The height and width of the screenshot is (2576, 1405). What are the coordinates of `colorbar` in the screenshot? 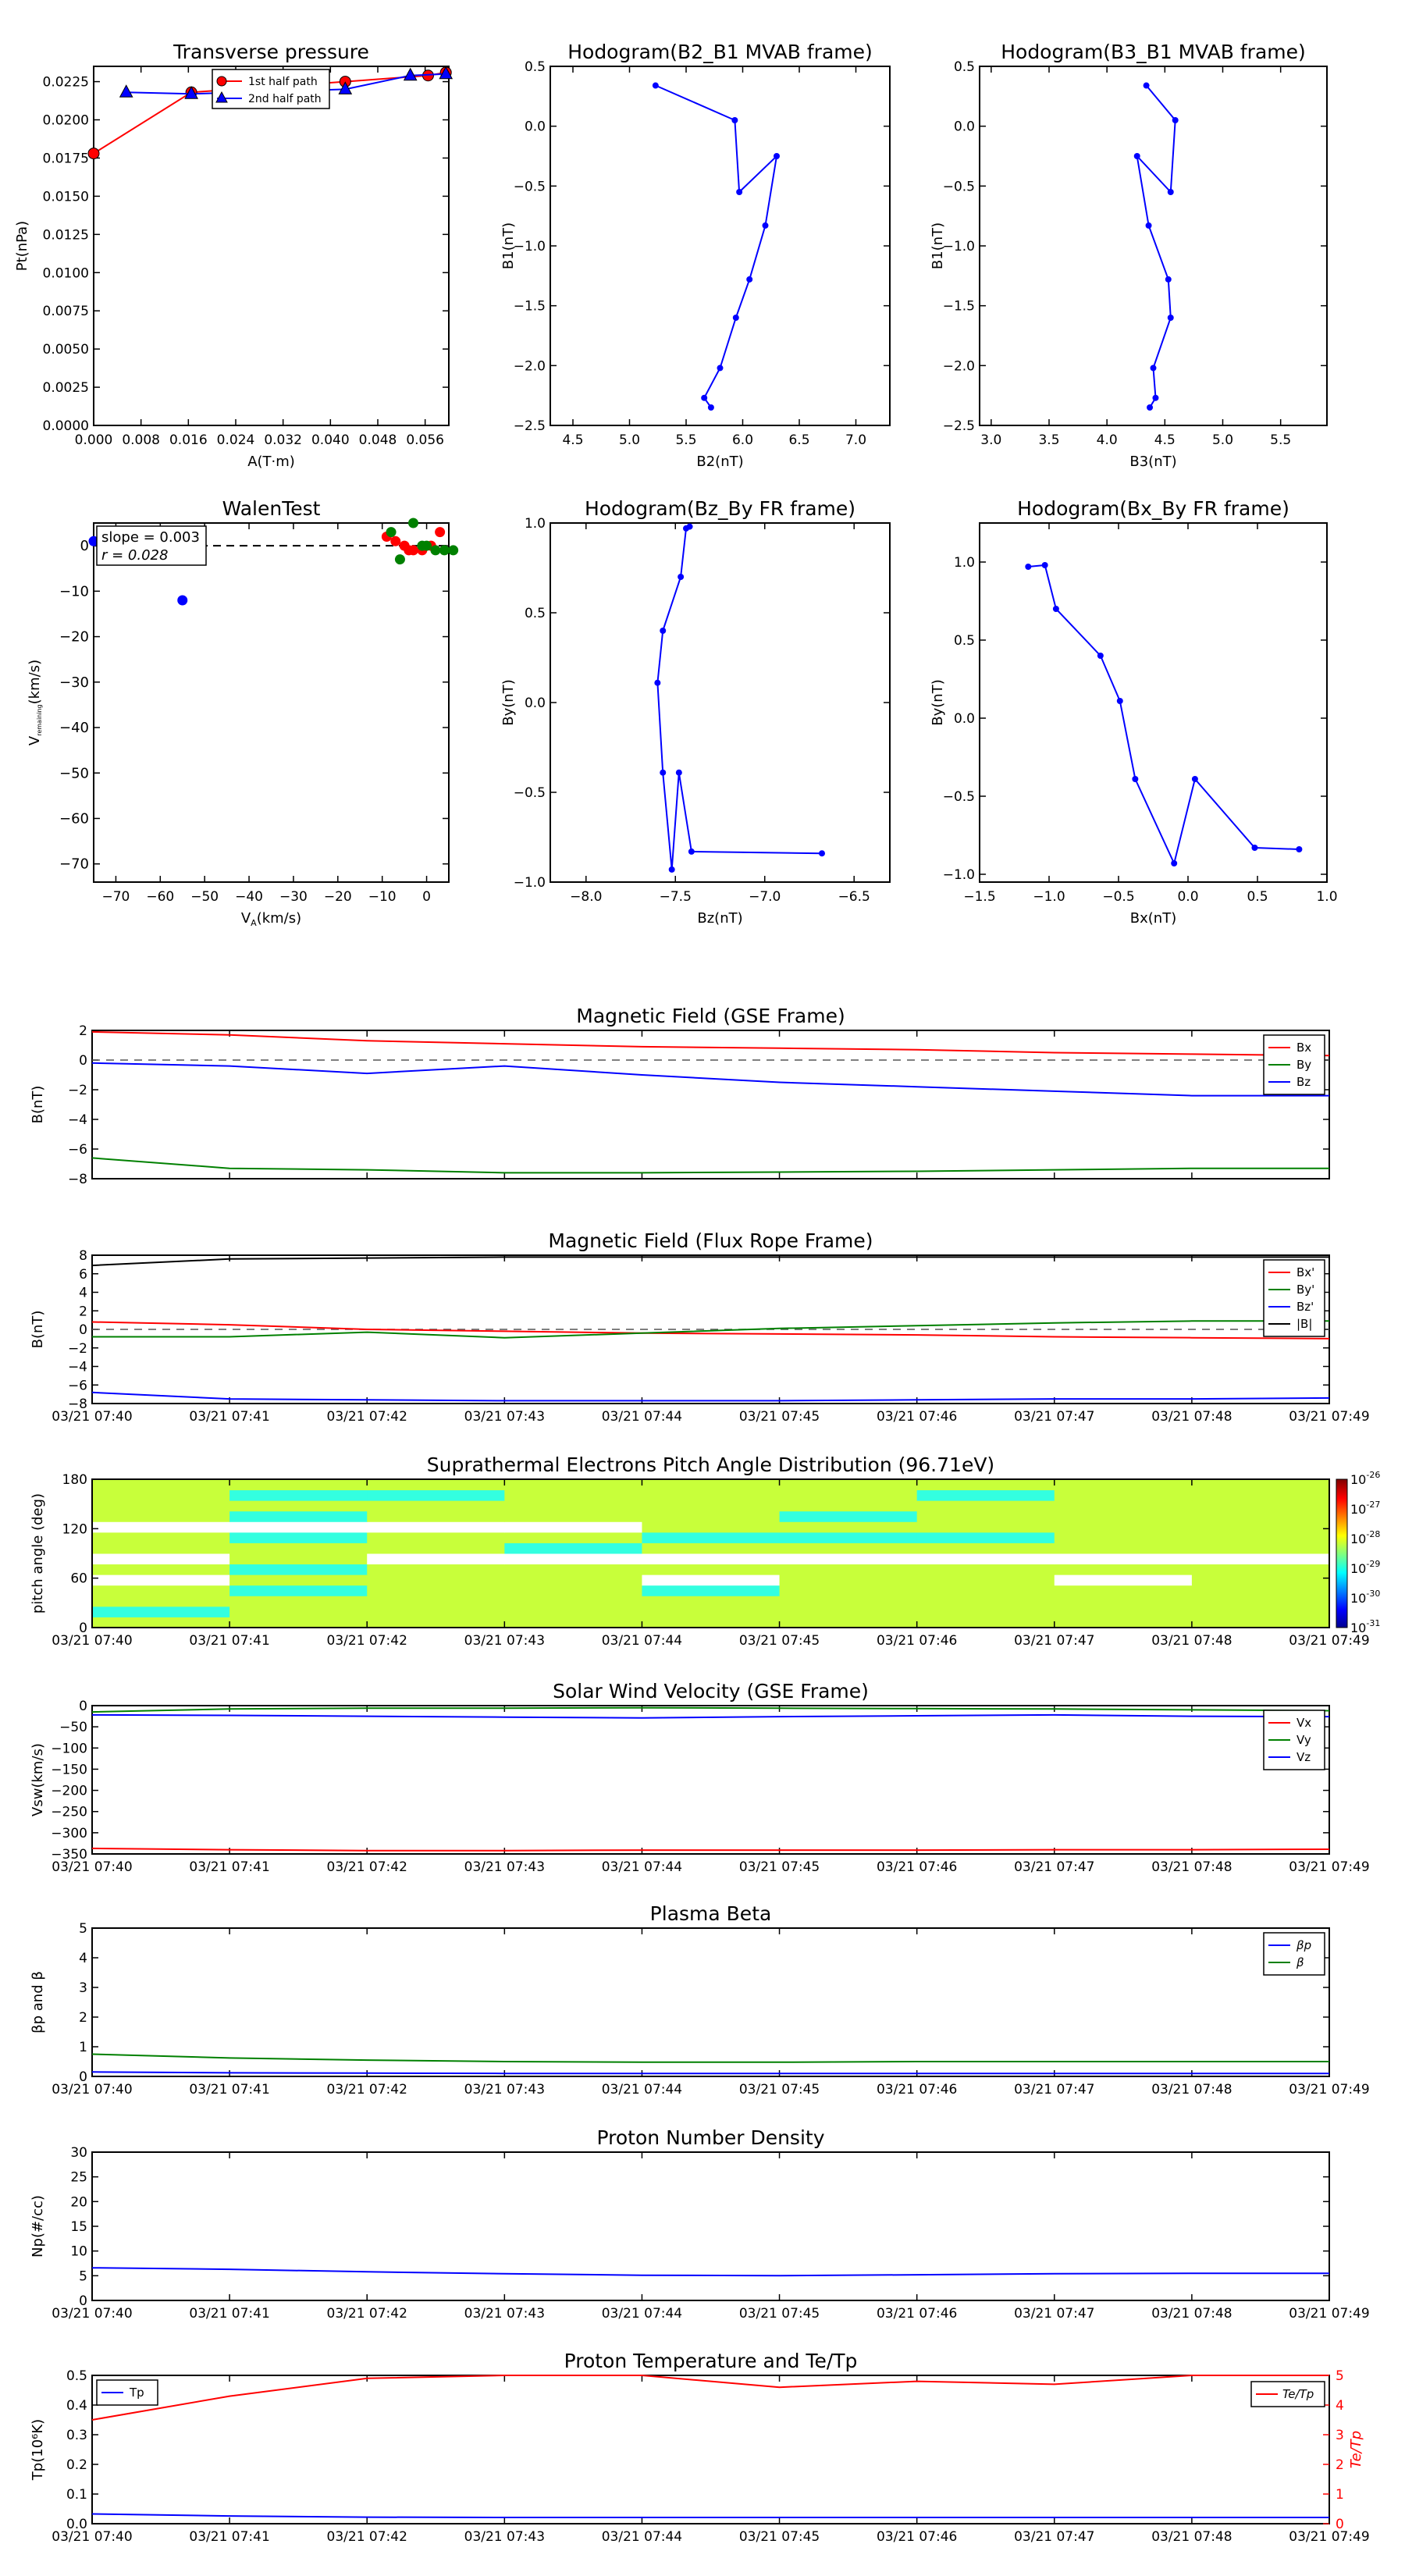 It's located at (1342, 1553).